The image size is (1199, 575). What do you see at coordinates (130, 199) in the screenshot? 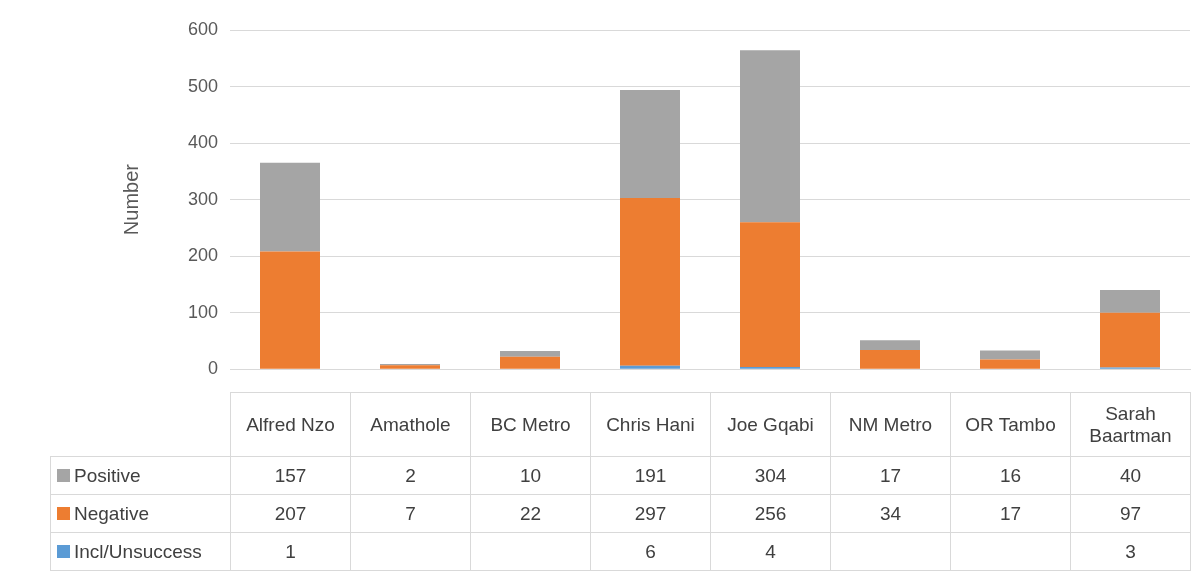
I see `y-axis-title: Number` at bounding box center [130, 199].